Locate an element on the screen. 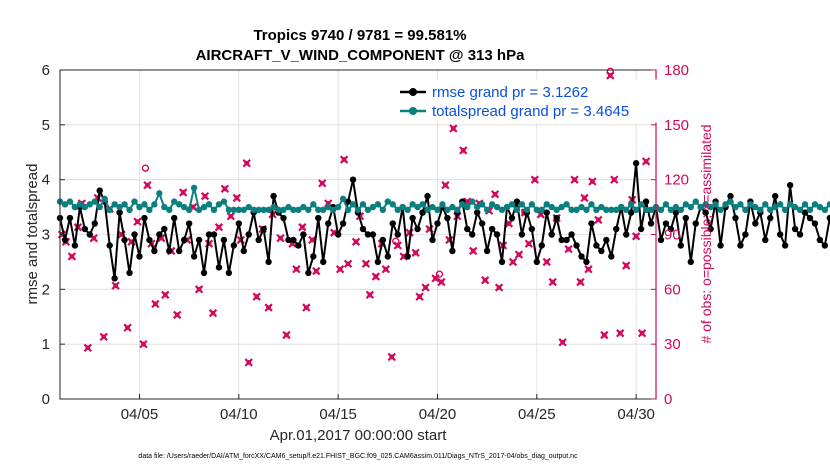  y-right-tick-label: 60 is located at coordinates (672, 289).